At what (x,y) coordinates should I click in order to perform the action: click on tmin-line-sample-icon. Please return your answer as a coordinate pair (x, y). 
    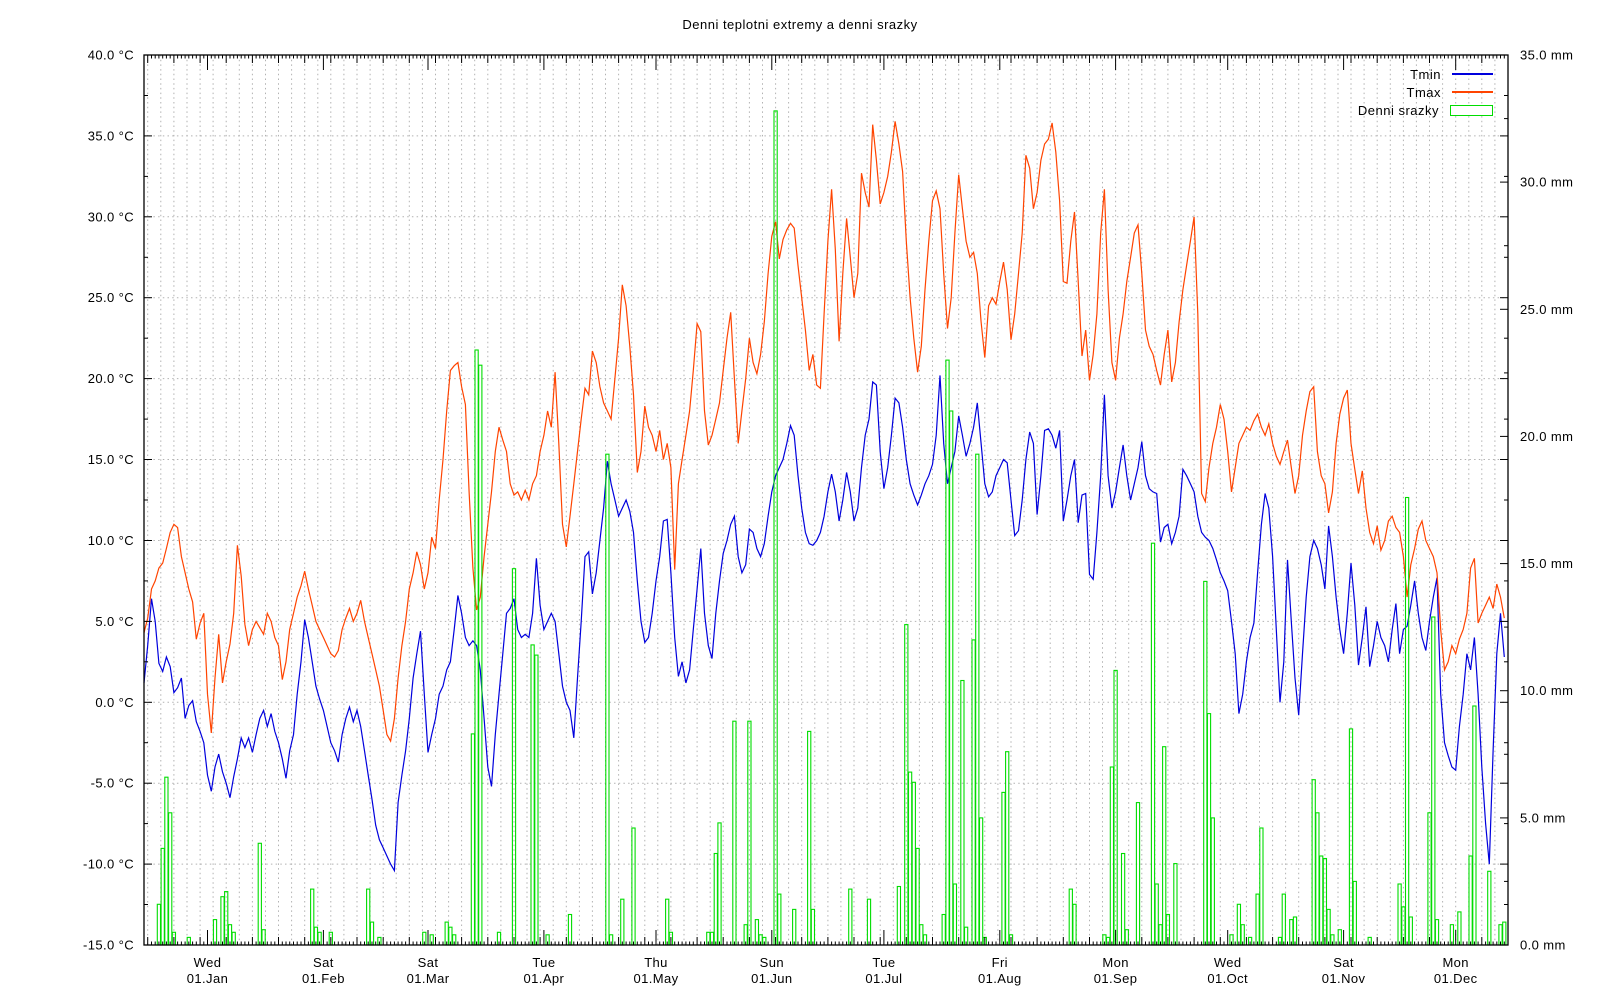
    Looking at the image, I should click on (1472, 74).